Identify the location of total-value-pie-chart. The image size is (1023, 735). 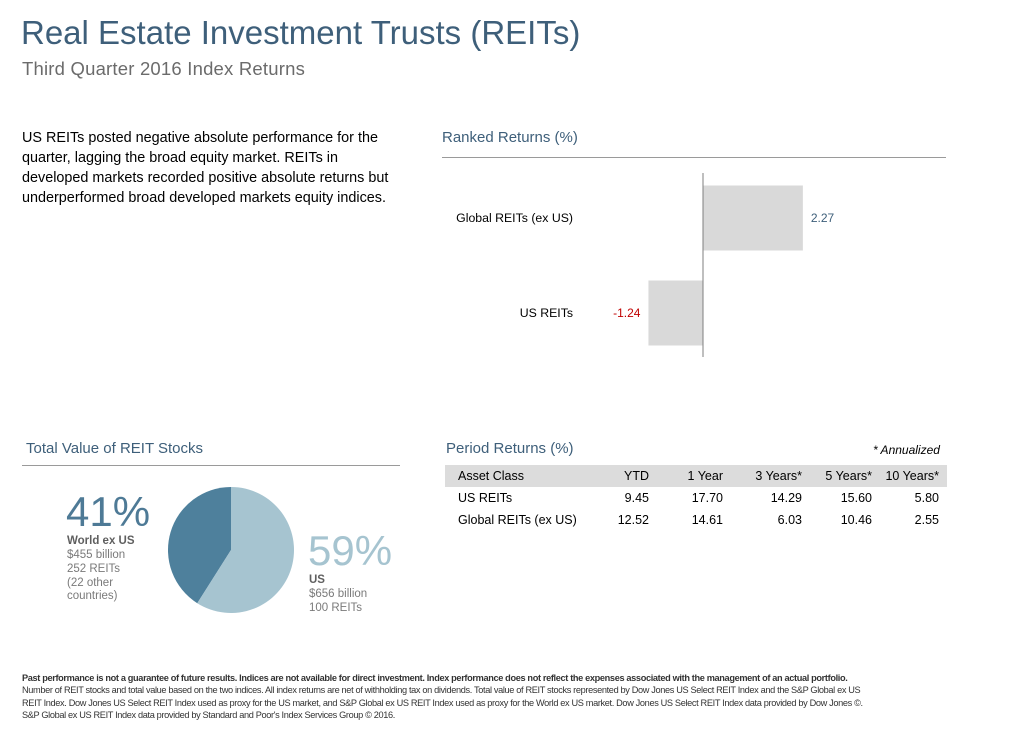
(230, 550).